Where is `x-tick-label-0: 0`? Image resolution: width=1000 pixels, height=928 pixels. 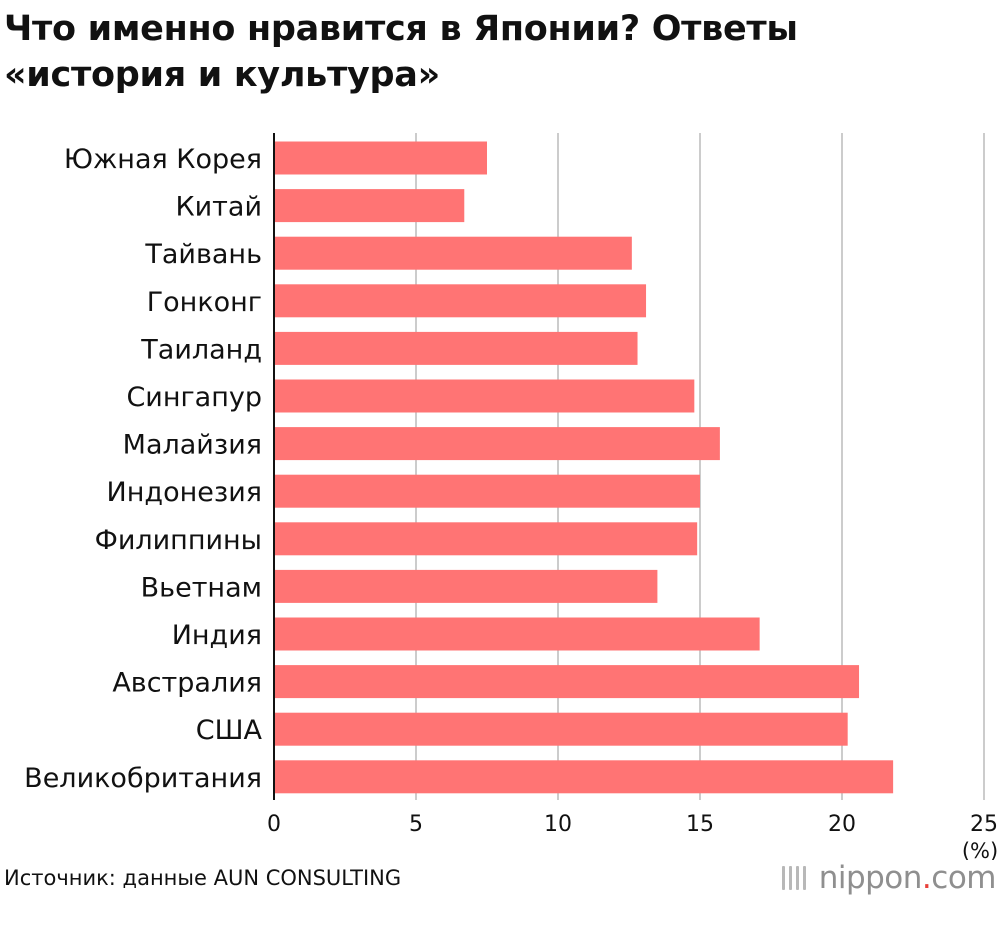 x-tick-label-0: 0 is located at coordinates (274, 824).